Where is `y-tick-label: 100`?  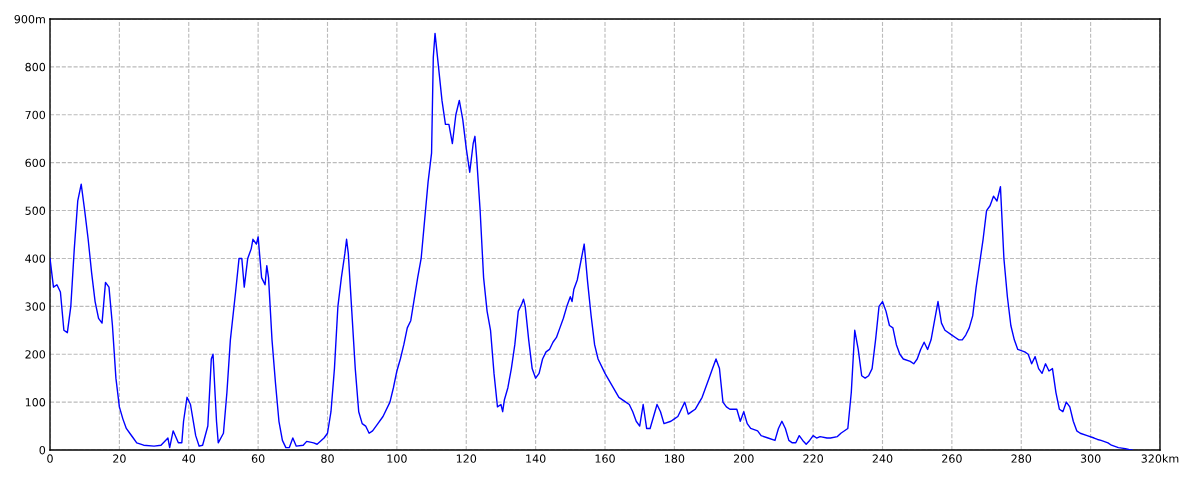 y-tick-label: 100 is located at coordinates (35, 402).